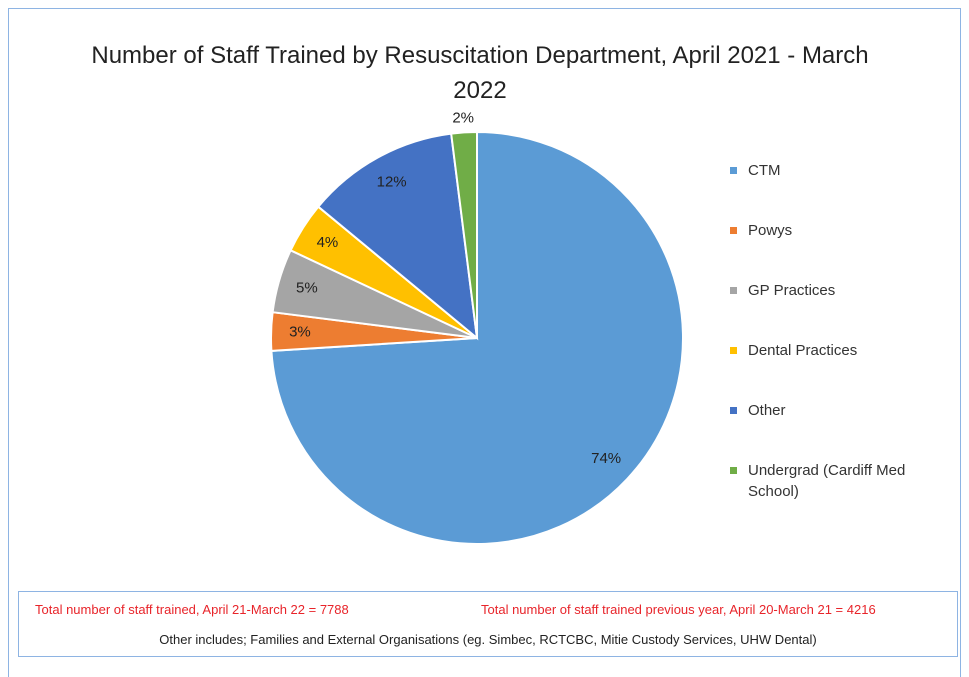 The height and width of the screenshot is (677, 969). What do you see at coordinates (463, 117) in the screenshot?
I see `data-label: 2%` at bounding box center [463, 117].